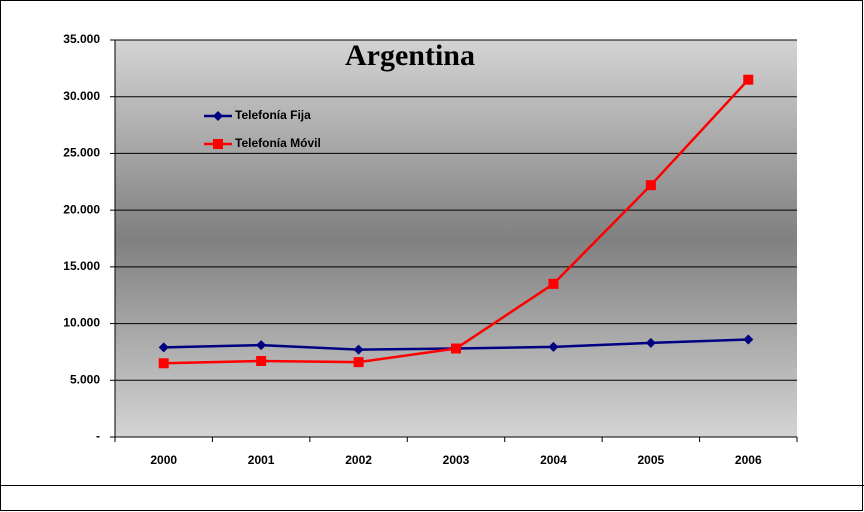 This screenshot has height=512, width=864. Describe the element at coordinates (358, 460) in the screenshot. I see `x-tick-label: 2002` at that location.